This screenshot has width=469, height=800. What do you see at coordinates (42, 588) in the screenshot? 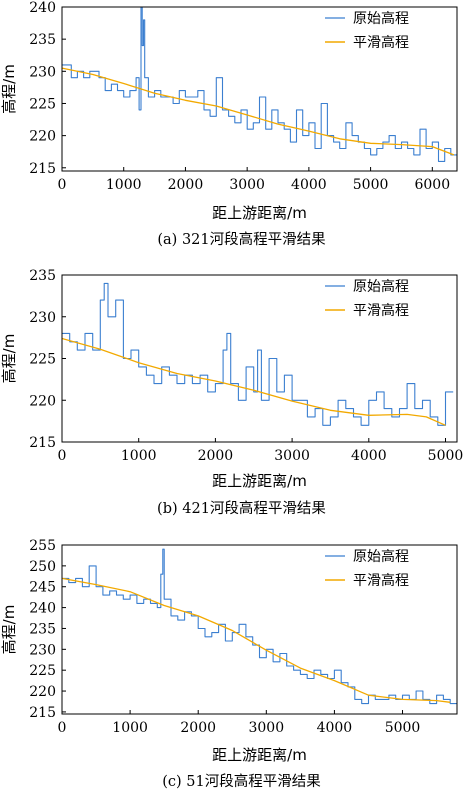
I see `y-tick-label: 245` at bounding box center [42, 588].